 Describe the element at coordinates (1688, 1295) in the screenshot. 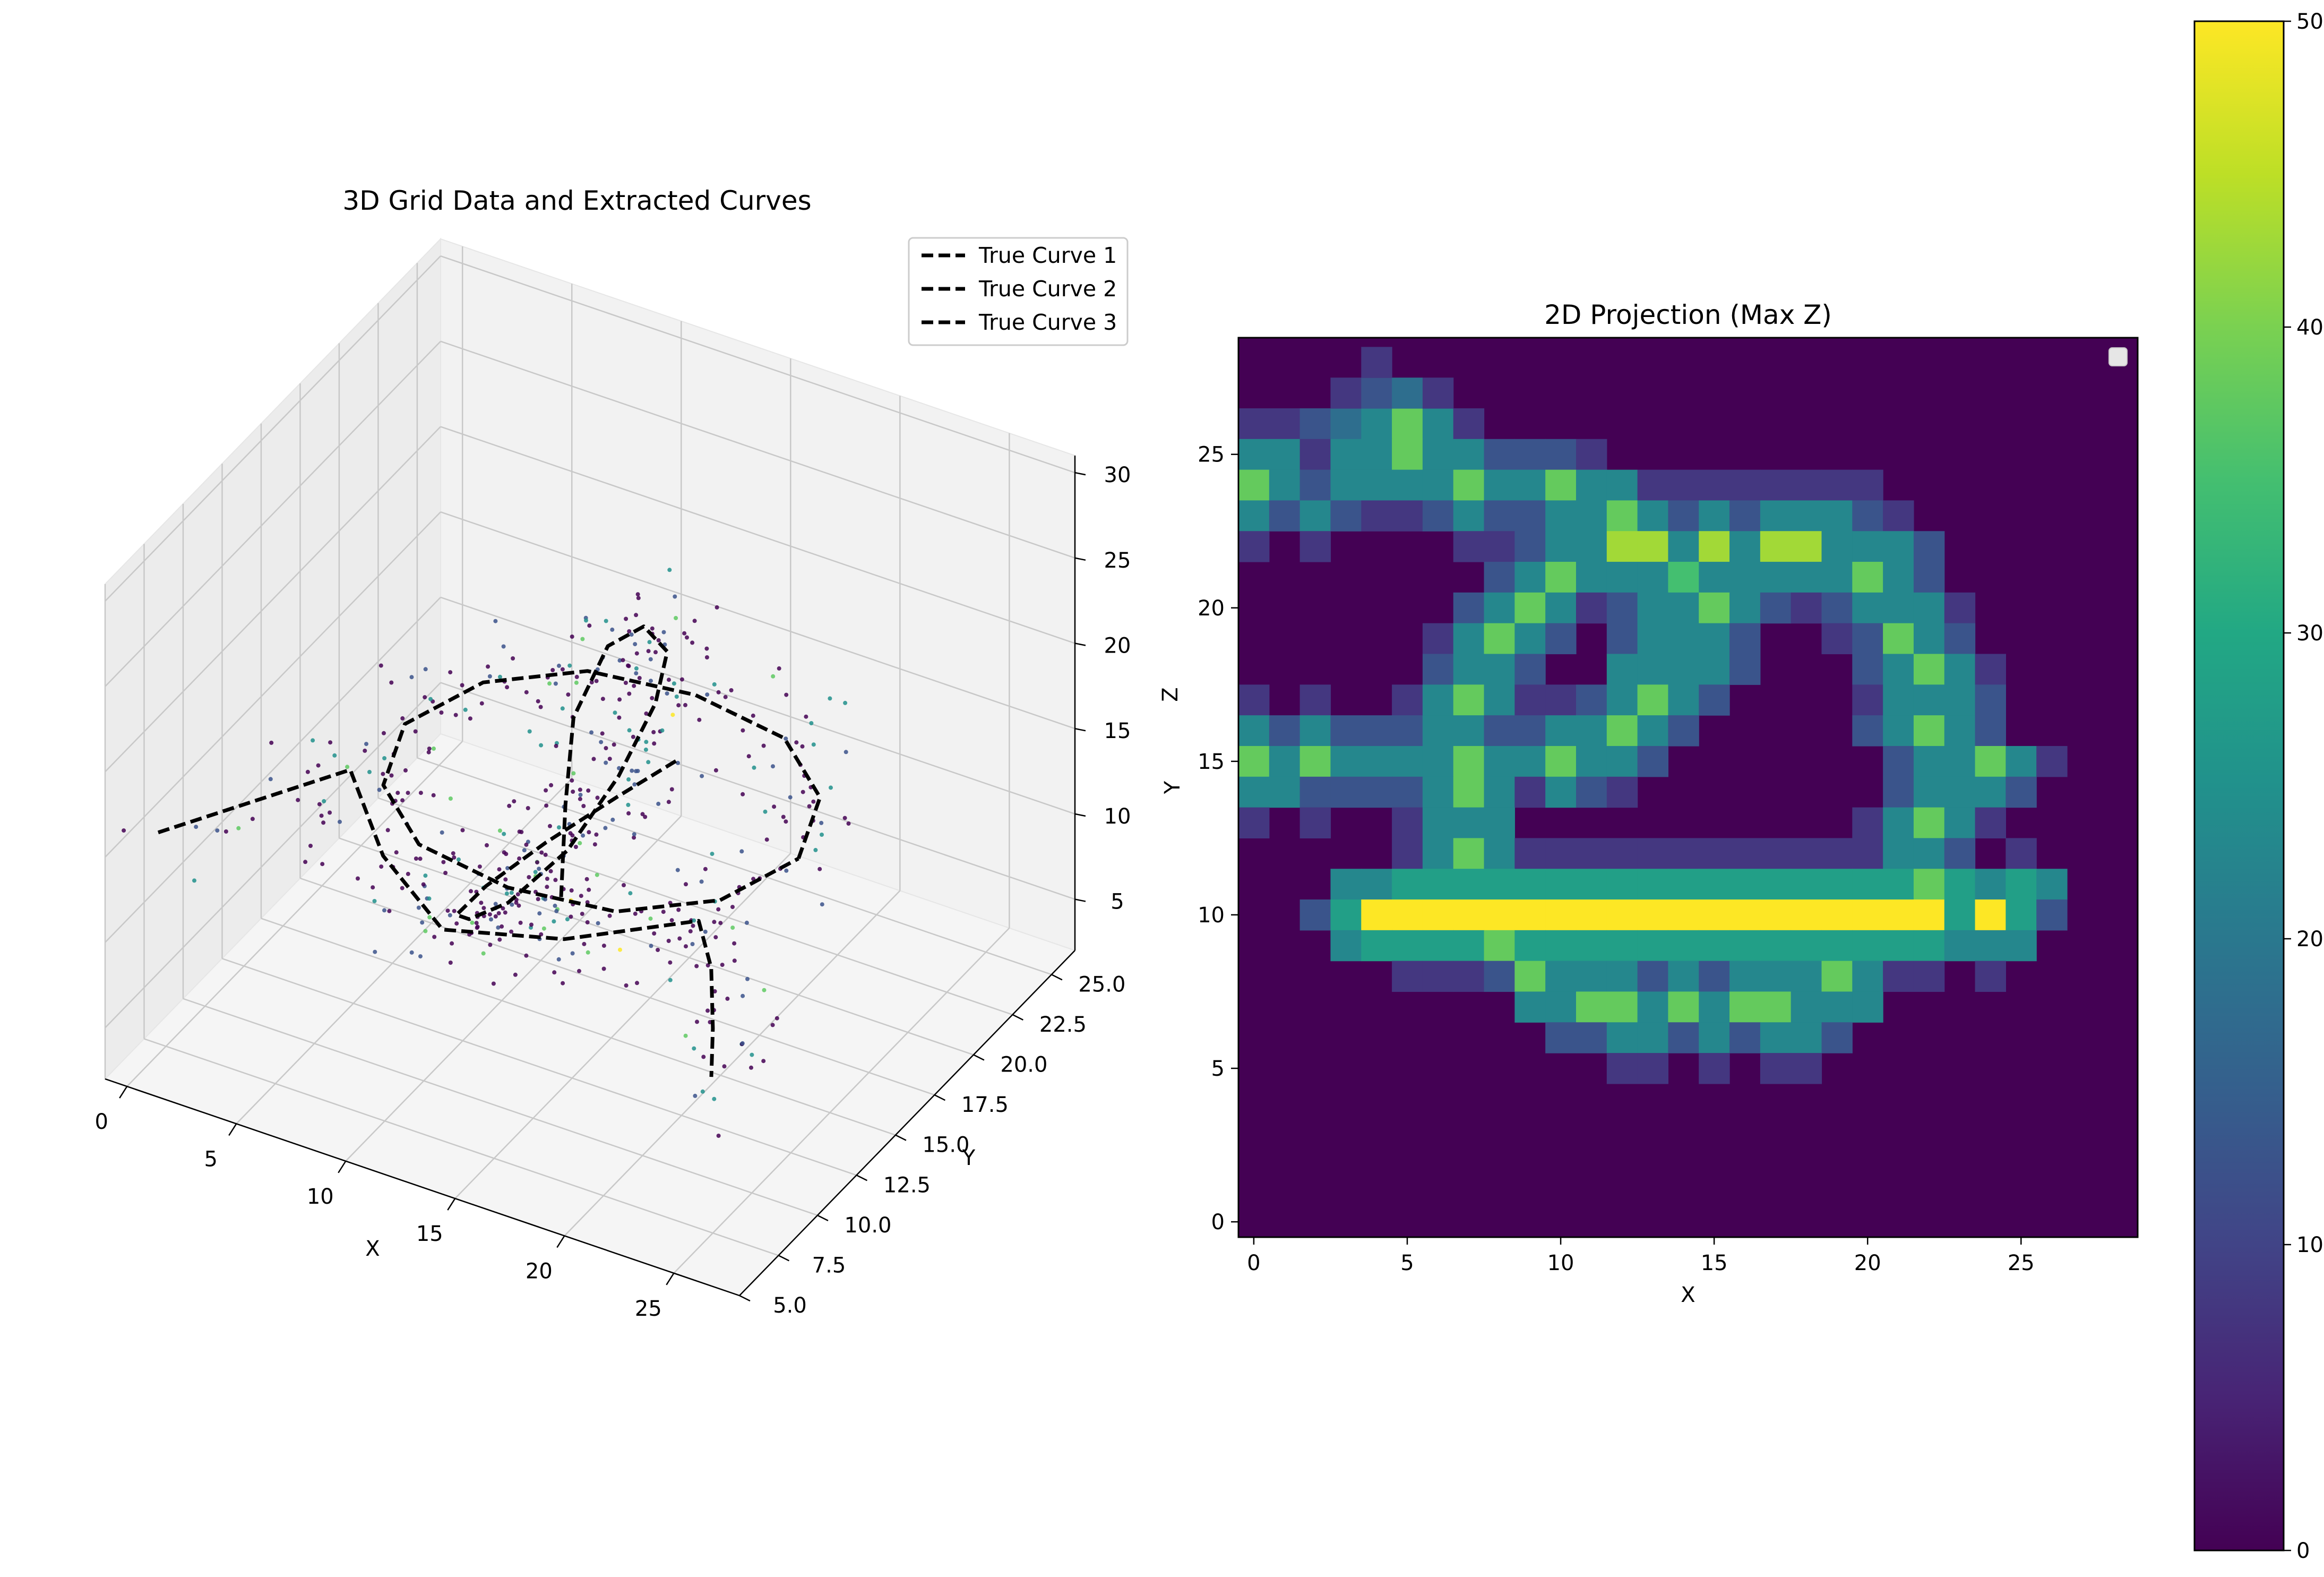

I see `x-axis-label-2d: X` at that location.